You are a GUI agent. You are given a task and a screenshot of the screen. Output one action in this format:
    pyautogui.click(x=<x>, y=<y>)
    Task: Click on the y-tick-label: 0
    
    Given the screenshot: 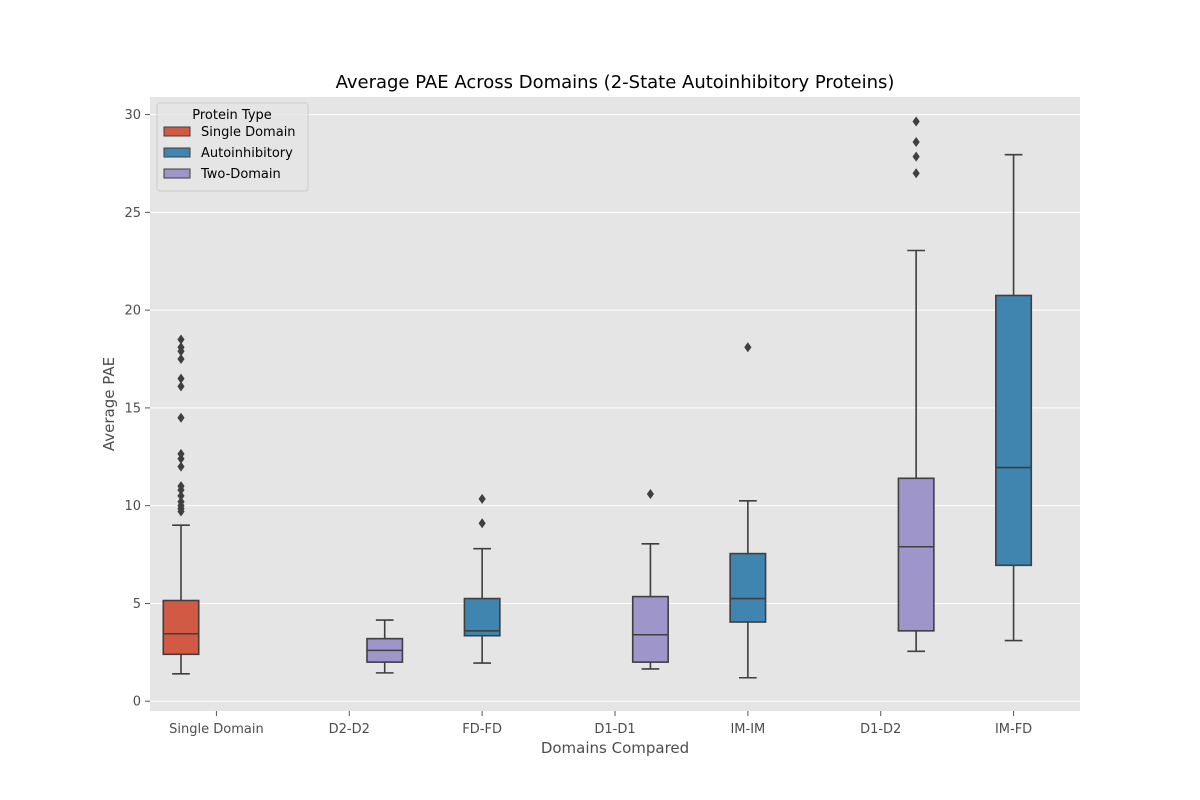 What is the action you would take?
    pyautogui.click(x=137, y=702)
    